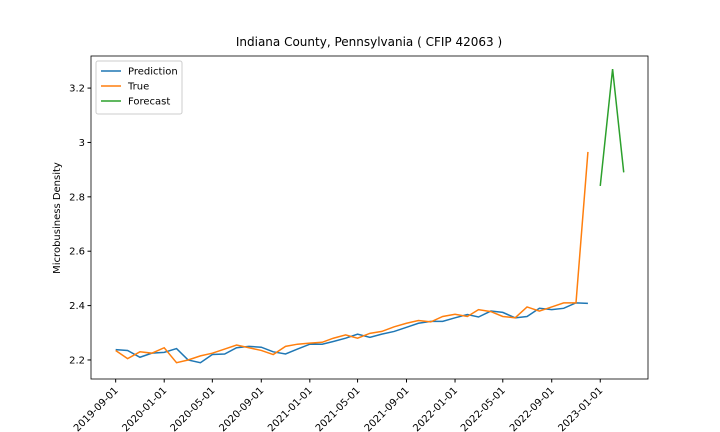 The height and width of the screenshot is (432, 720). Describe the element at coordinates (532, 408) in the screenshot. I see `x-tick-label: 2022-09-01` at that location.